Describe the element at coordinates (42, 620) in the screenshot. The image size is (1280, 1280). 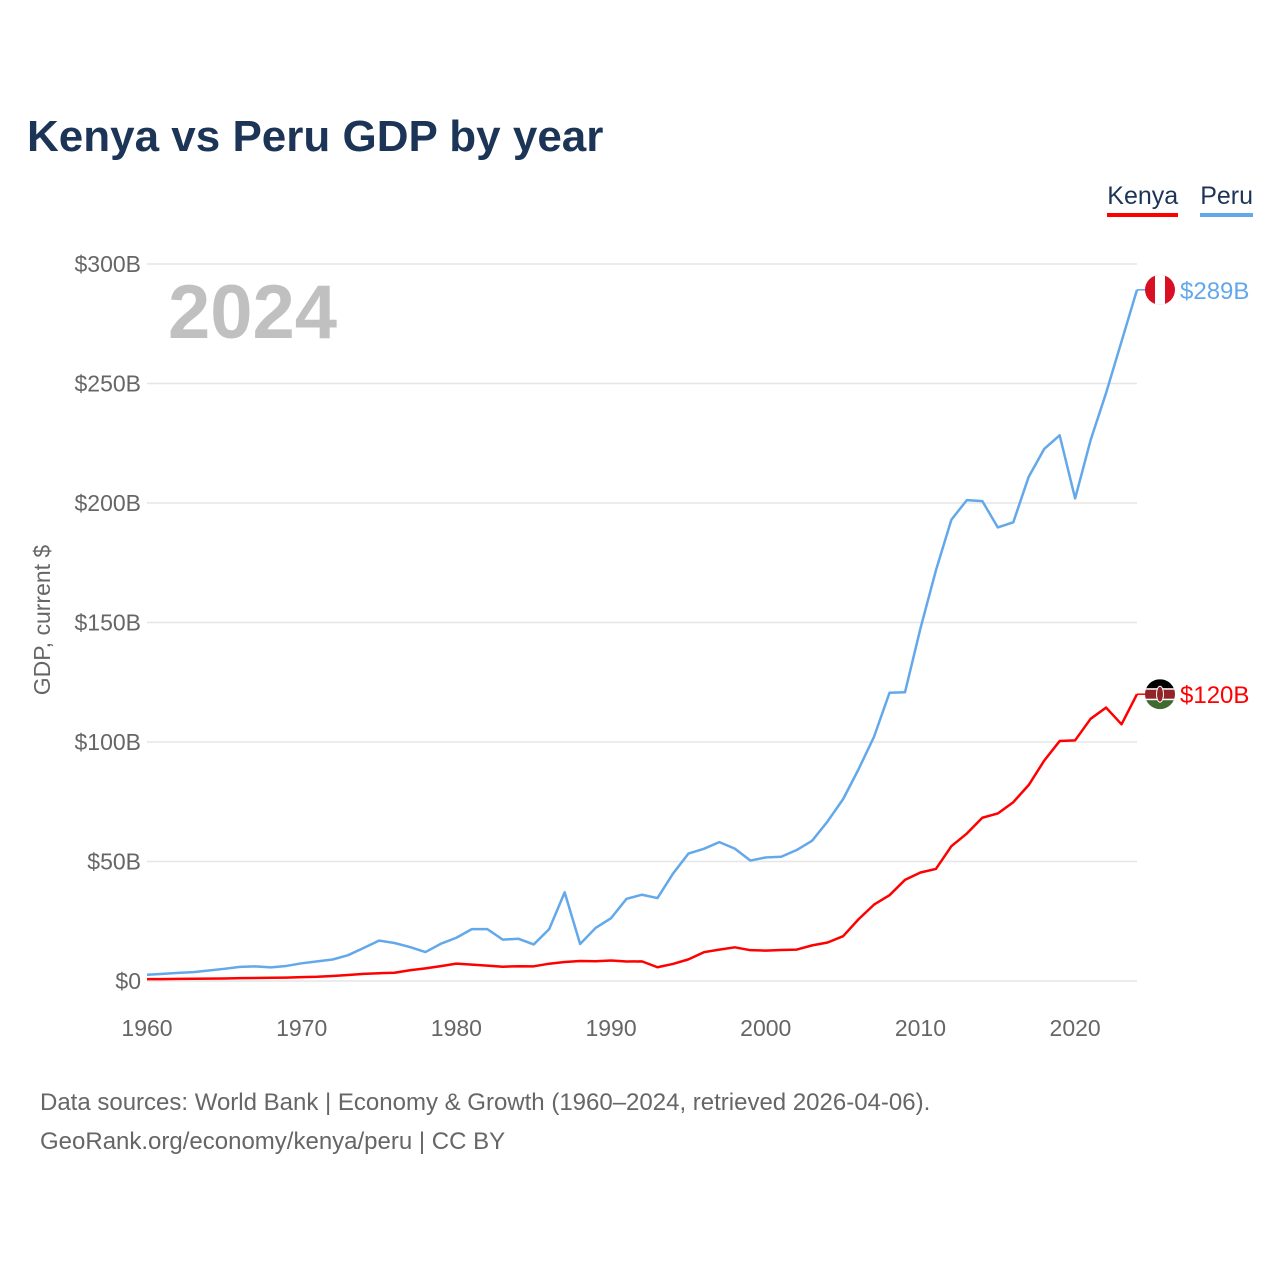
I see `y-axis-label: GDP, current $` at that location.